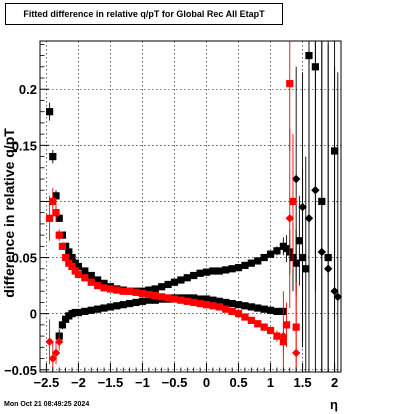 Image resolution: width=400 pixels, height=414 pixels. Describe the element at coordinates (206, 382) in the screenshot. I see `x-tick-label: 0` at that location.